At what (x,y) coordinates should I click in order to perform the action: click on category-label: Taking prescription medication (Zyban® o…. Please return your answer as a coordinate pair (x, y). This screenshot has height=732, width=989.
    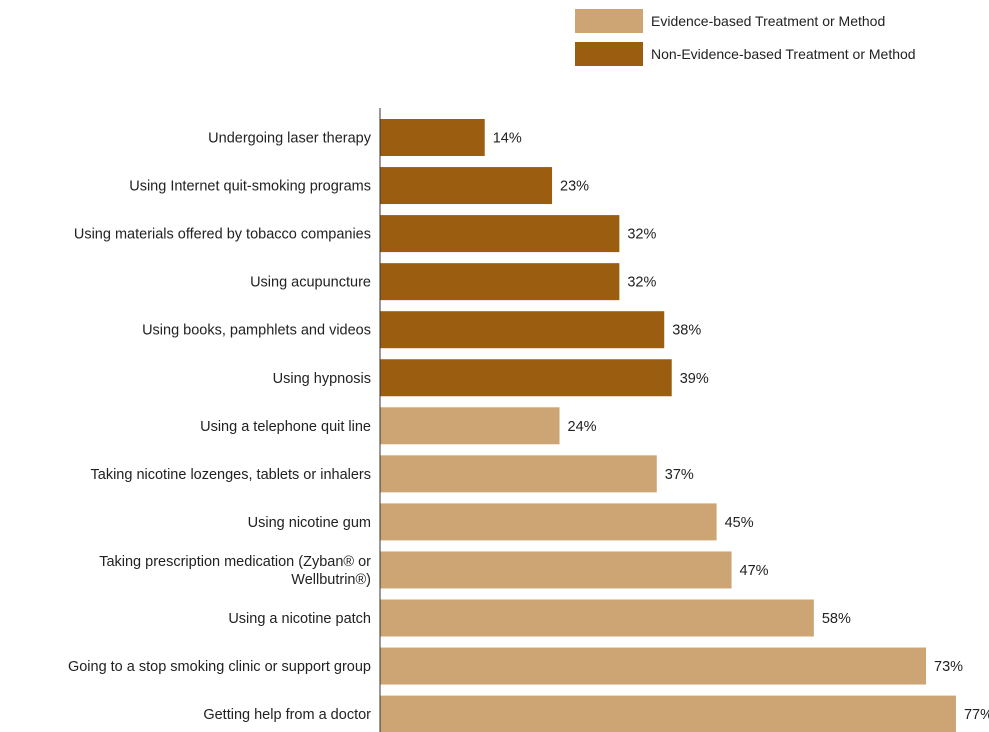
    Looking at the image, I should click on (235, 571).